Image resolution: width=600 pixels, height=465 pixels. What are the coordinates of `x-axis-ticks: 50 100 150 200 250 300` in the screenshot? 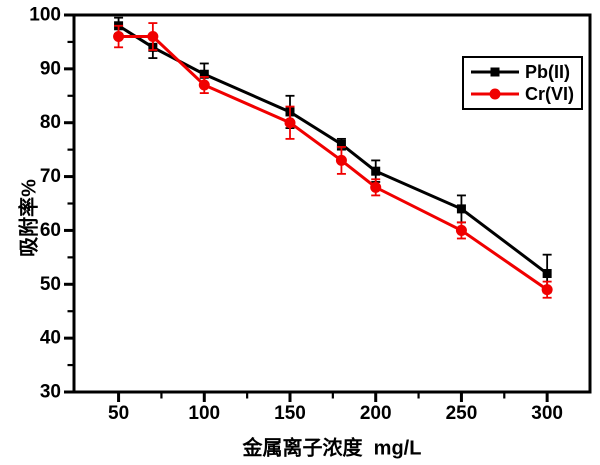 It's located at (335, 408).